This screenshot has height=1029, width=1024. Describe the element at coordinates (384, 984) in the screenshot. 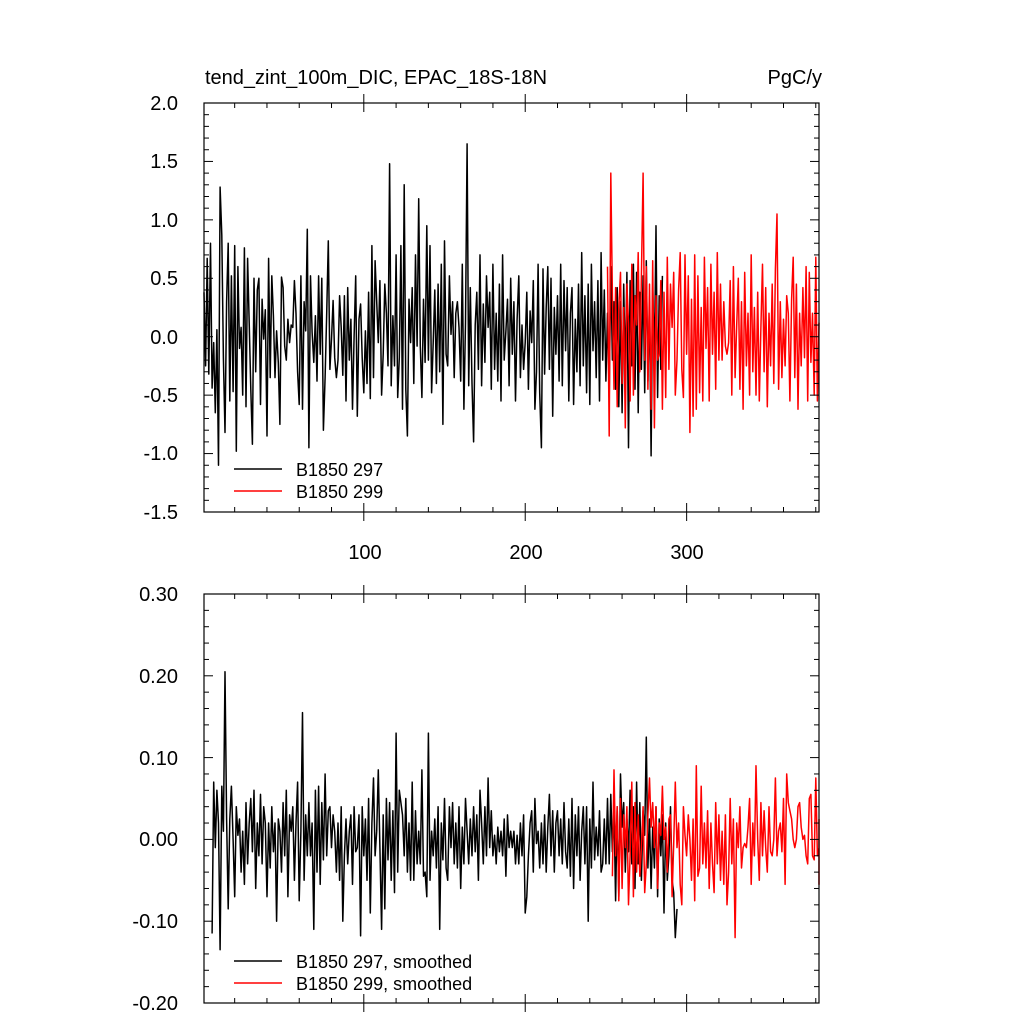

I see `bottom-legend-label-299: B1850 299, smoothed` at that location.